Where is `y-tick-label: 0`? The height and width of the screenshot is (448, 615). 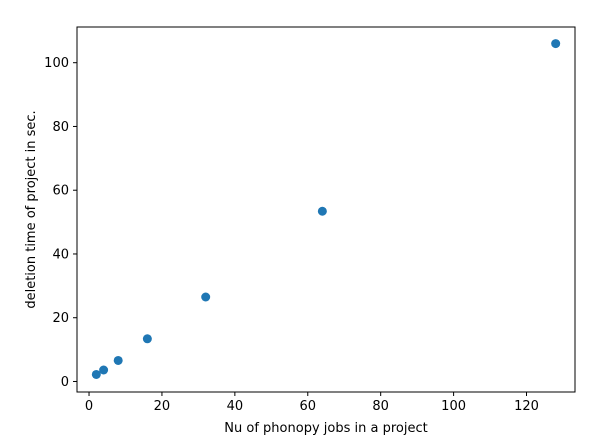
y-tick-label: 0 is located at coordinates (65, 382).